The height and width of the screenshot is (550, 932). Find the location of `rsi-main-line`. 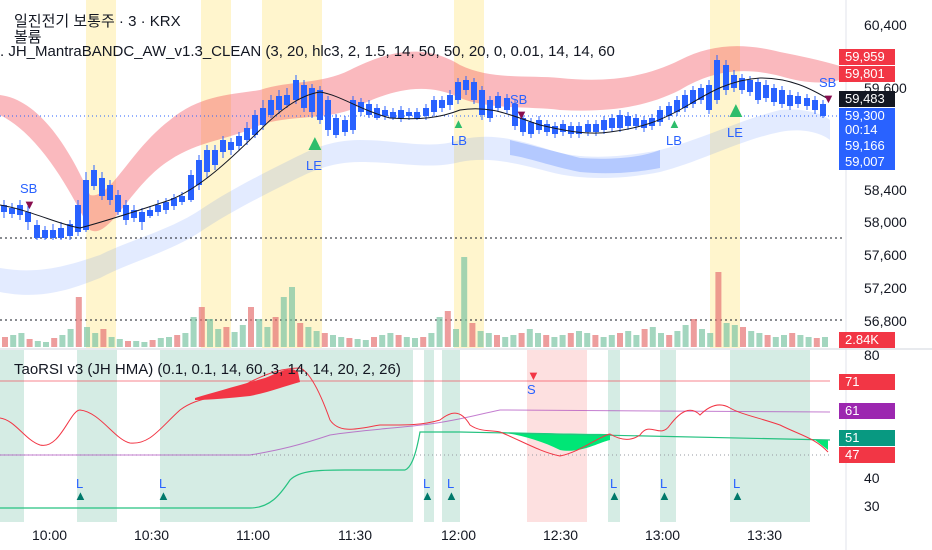

rsi-main-line is located at coordinates (414, 412).